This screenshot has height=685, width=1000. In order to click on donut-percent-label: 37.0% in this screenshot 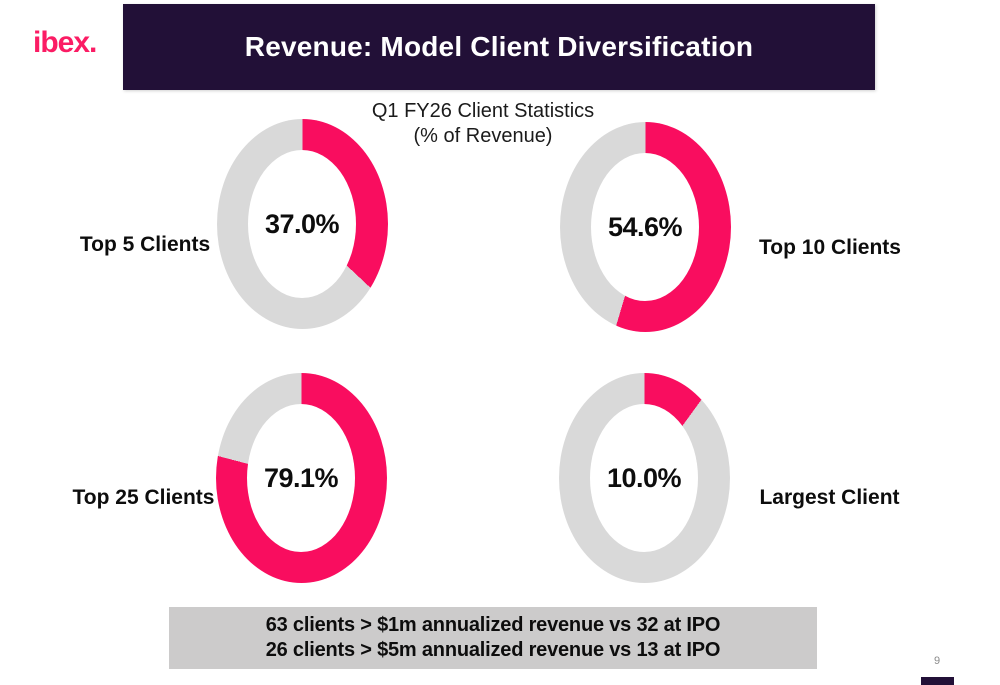, I will do `click(302, 223)`.